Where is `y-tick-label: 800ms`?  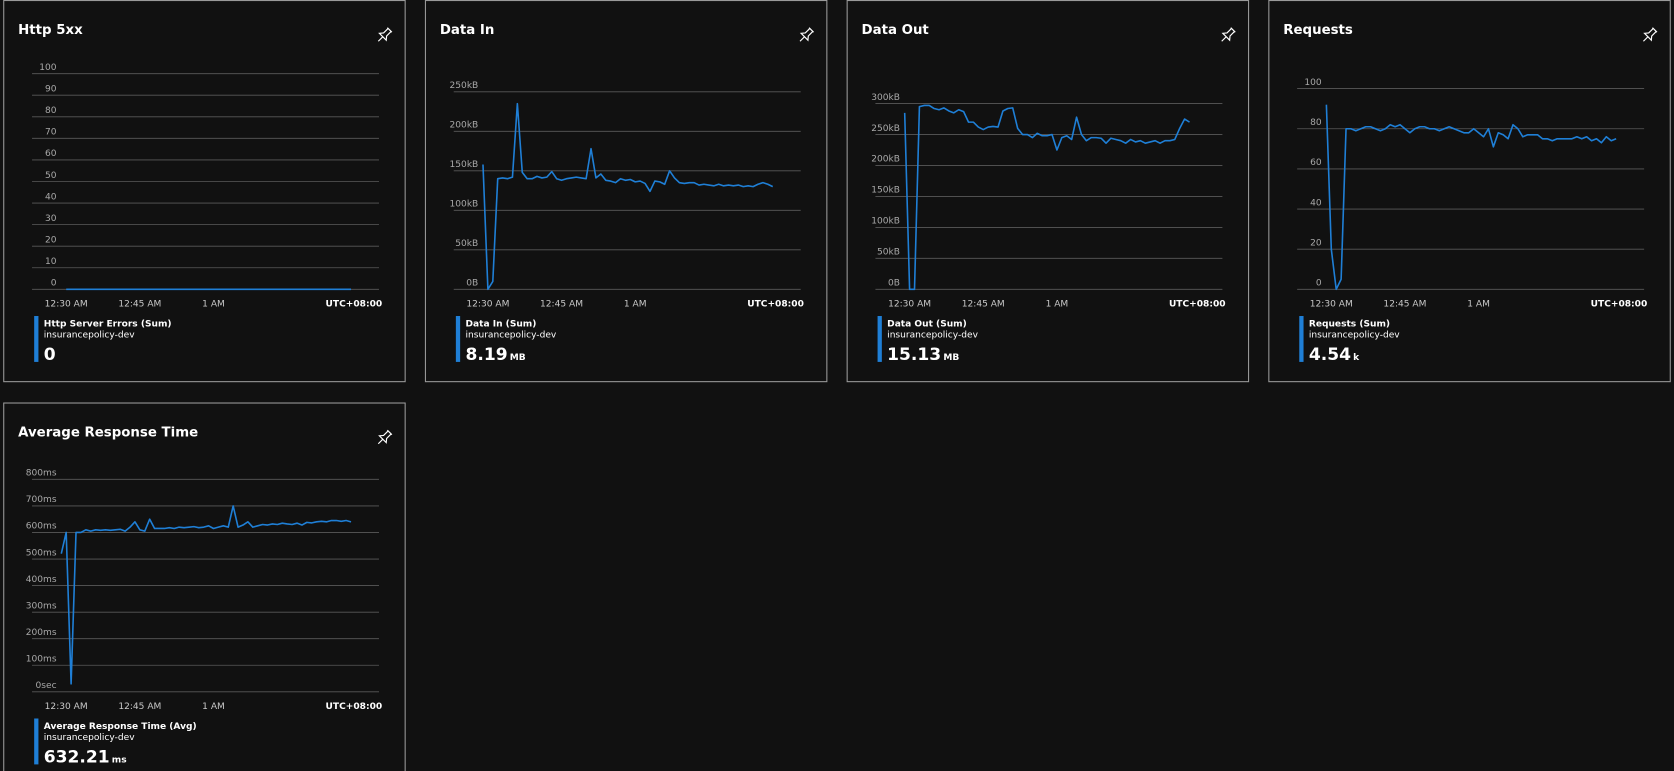 y-tick-label: 800ms is located at coordinates (41, 474).